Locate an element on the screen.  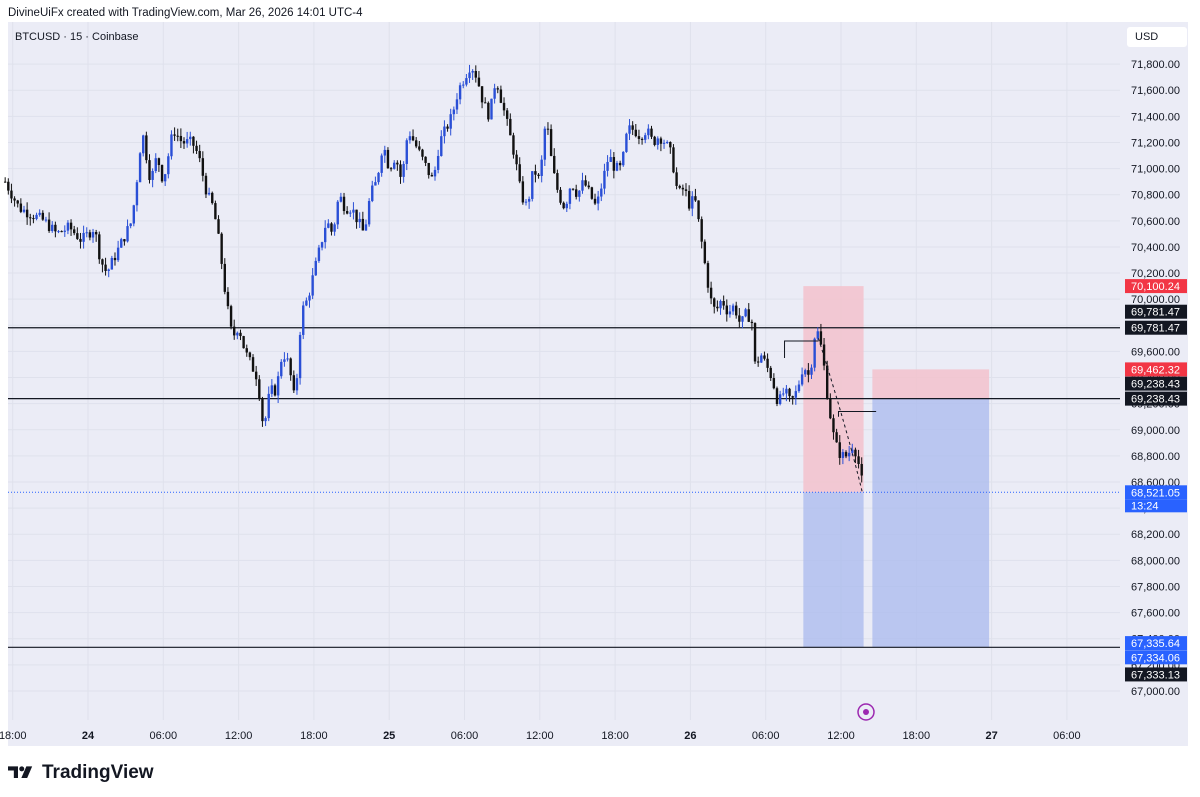
price-tick-label: 71,400.00 is located at coordinates (1155, 117).